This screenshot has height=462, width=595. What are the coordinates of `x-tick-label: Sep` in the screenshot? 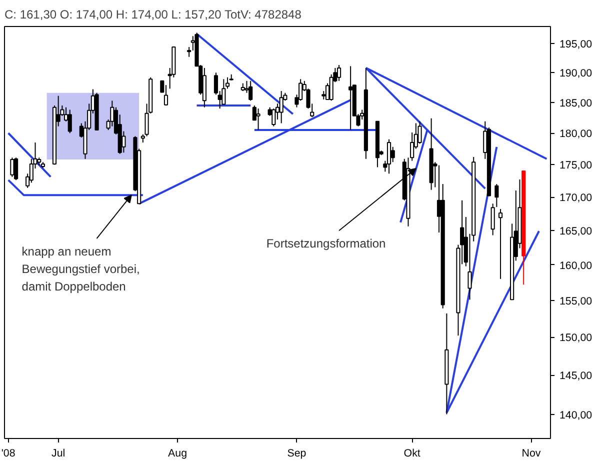 It's located at (296, 454).